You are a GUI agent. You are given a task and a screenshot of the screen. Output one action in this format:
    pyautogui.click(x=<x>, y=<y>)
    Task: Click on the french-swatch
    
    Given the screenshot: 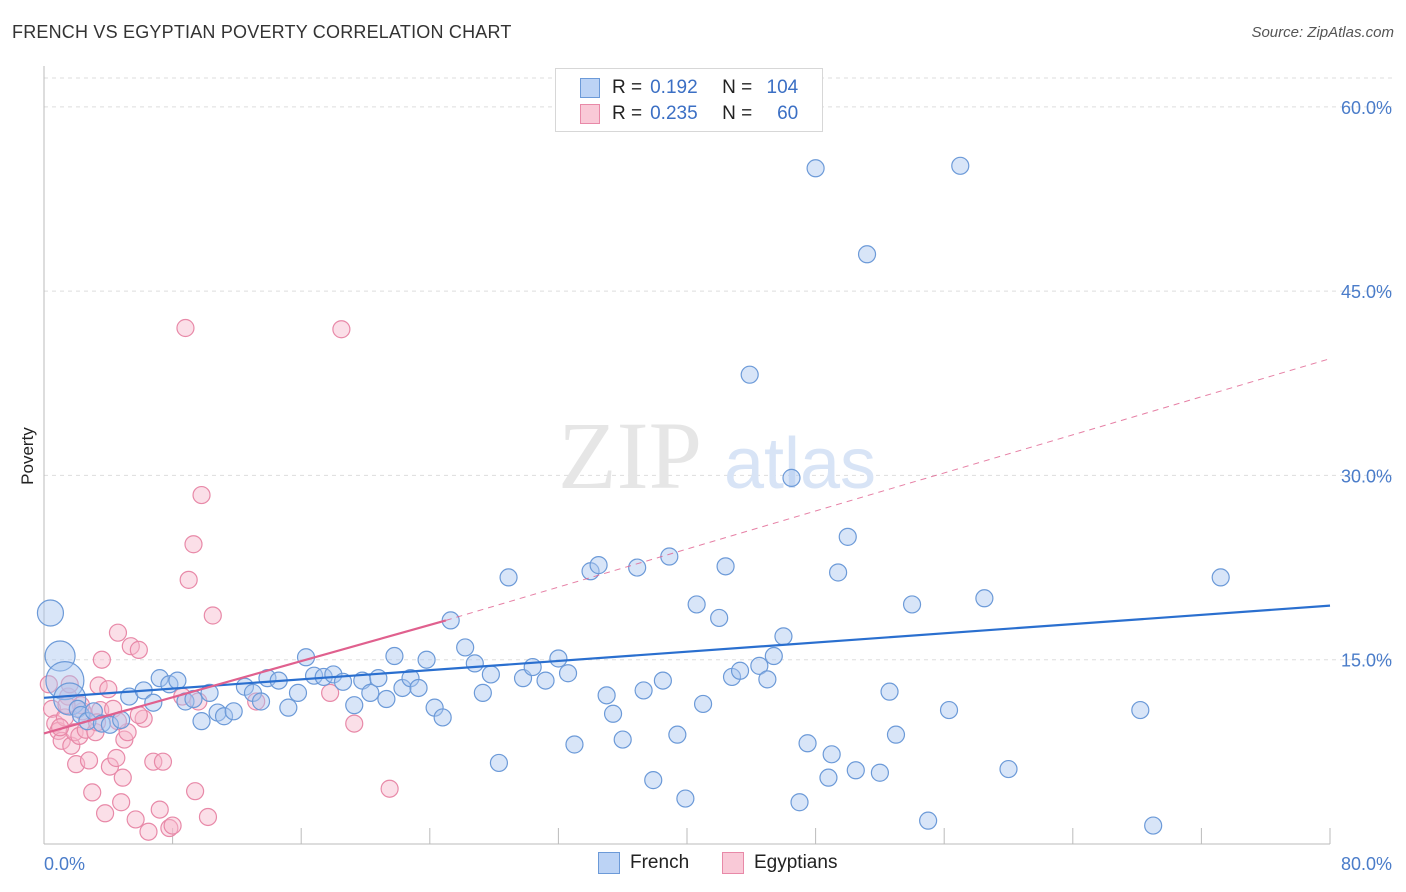 What is the action you would take?
    pyautogui.click(x=590, y=88)
    